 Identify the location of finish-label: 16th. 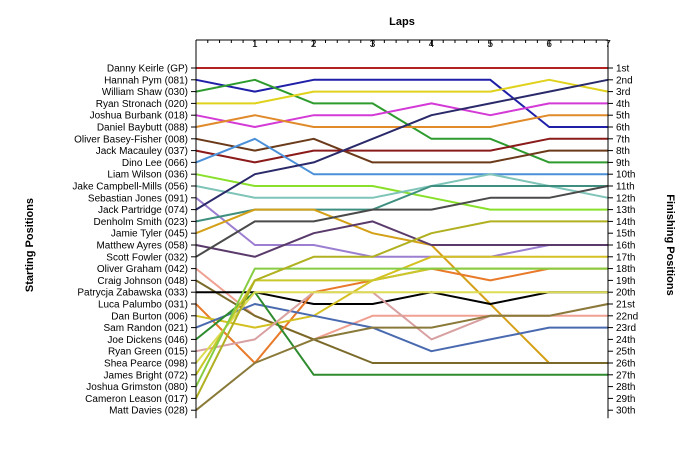
(625, 246).